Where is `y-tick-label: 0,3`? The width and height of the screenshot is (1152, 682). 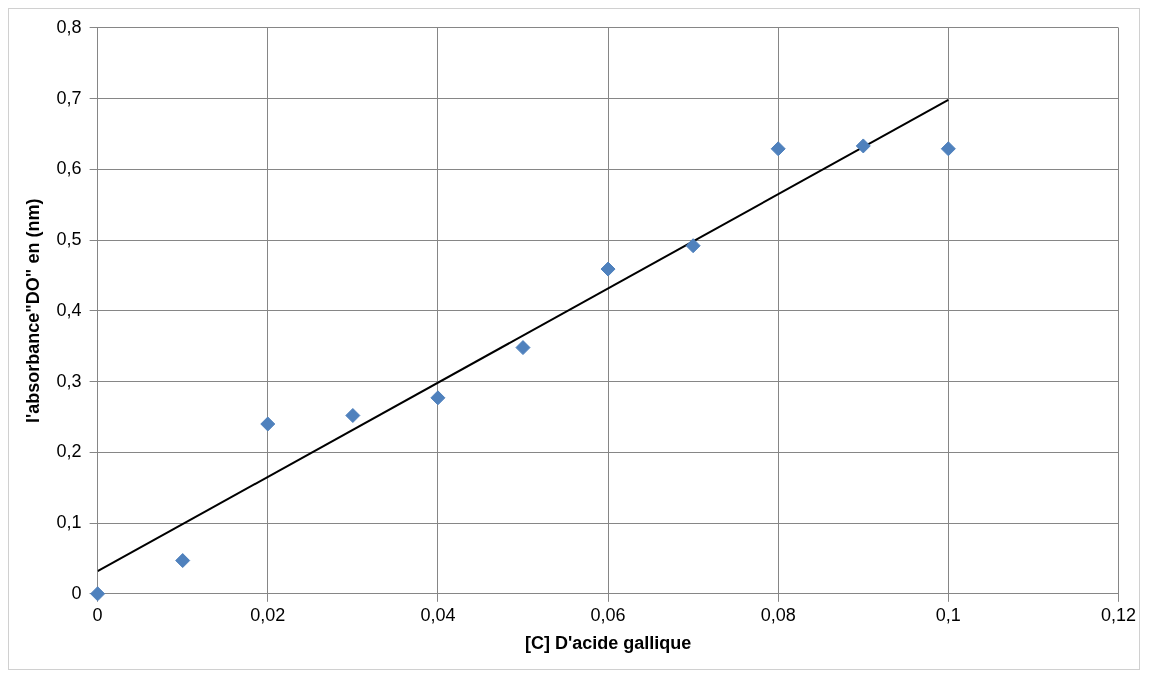 y-tick-label: 0,3 is located at coordinates (69, 380).